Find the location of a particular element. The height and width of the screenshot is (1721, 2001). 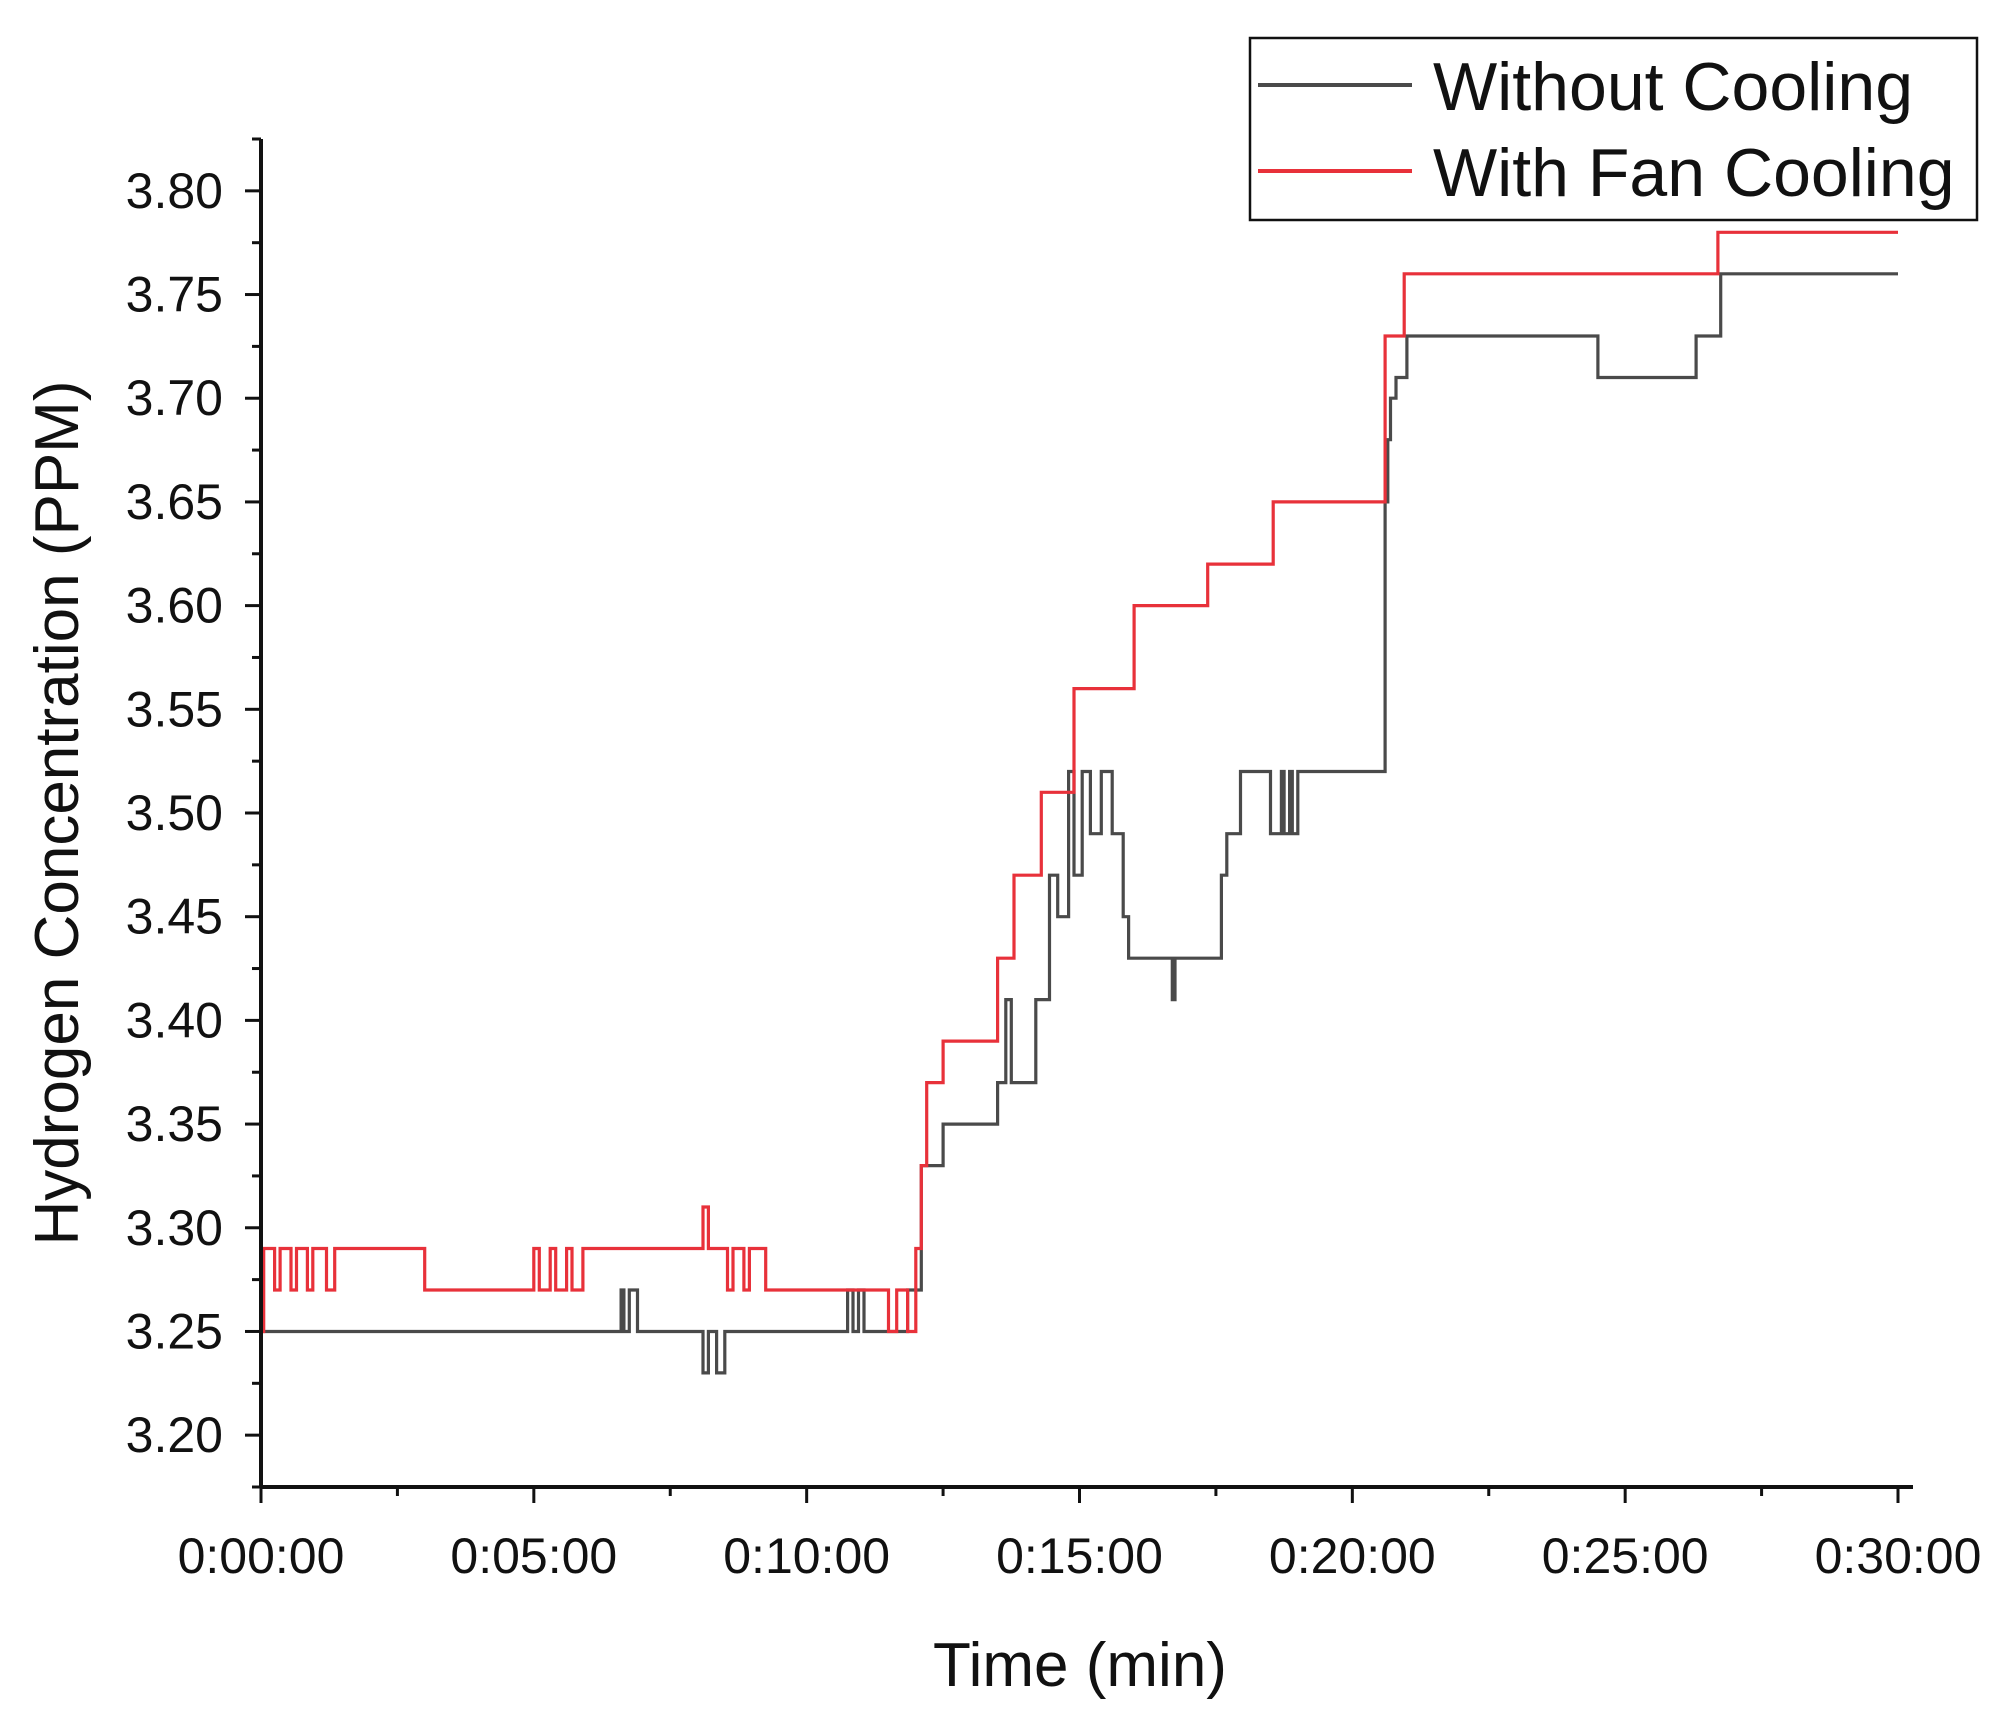

y-tick-label-3.75: 3.75 is located at coordinates (174, 295).